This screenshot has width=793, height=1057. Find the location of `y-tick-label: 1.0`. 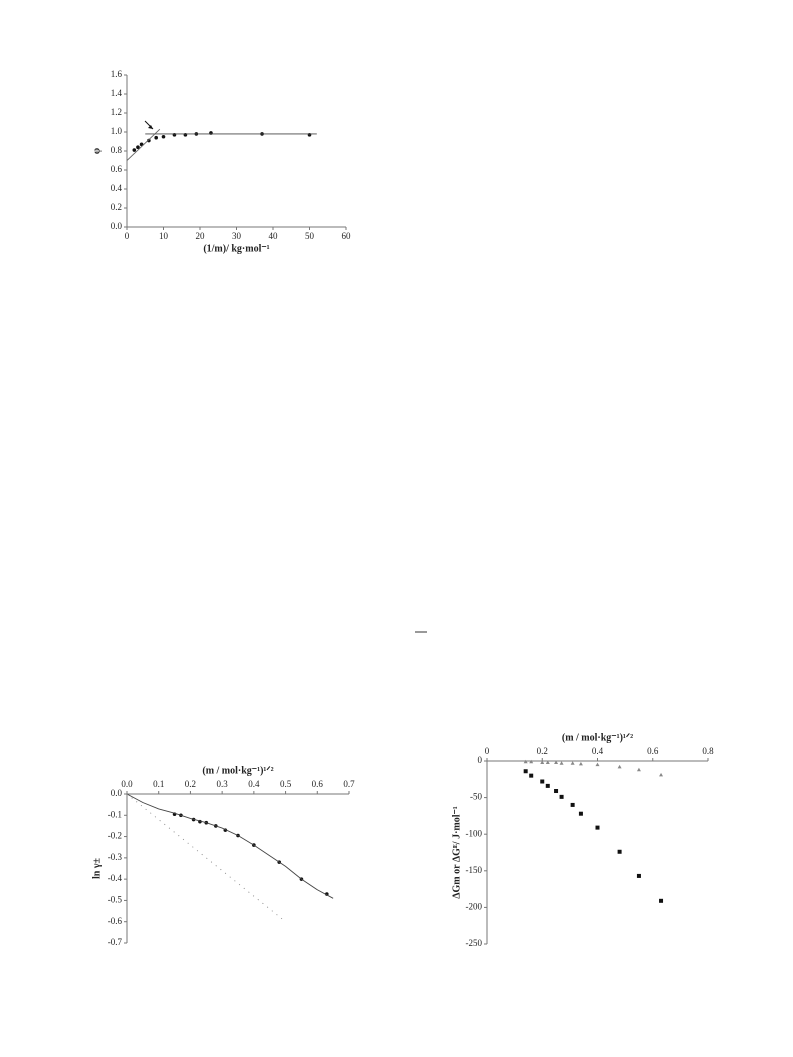

y-tick-label: 1.0 is located at coordinates (117, 131).